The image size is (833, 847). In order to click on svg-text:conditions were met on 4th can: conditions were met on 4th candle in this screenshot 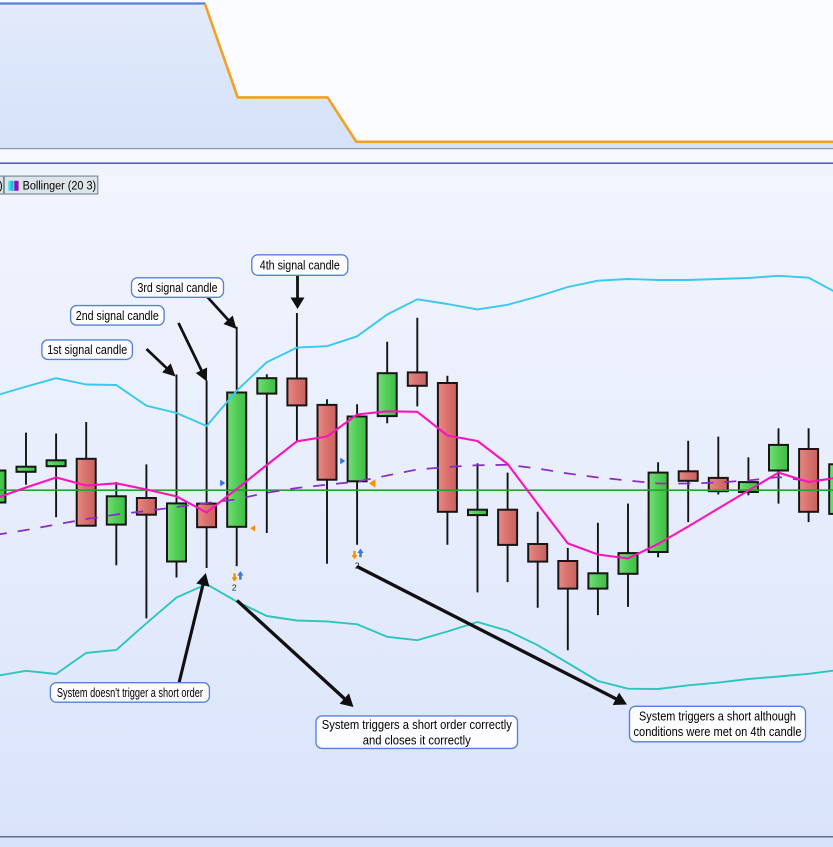, I will do `click(718, 732)`.